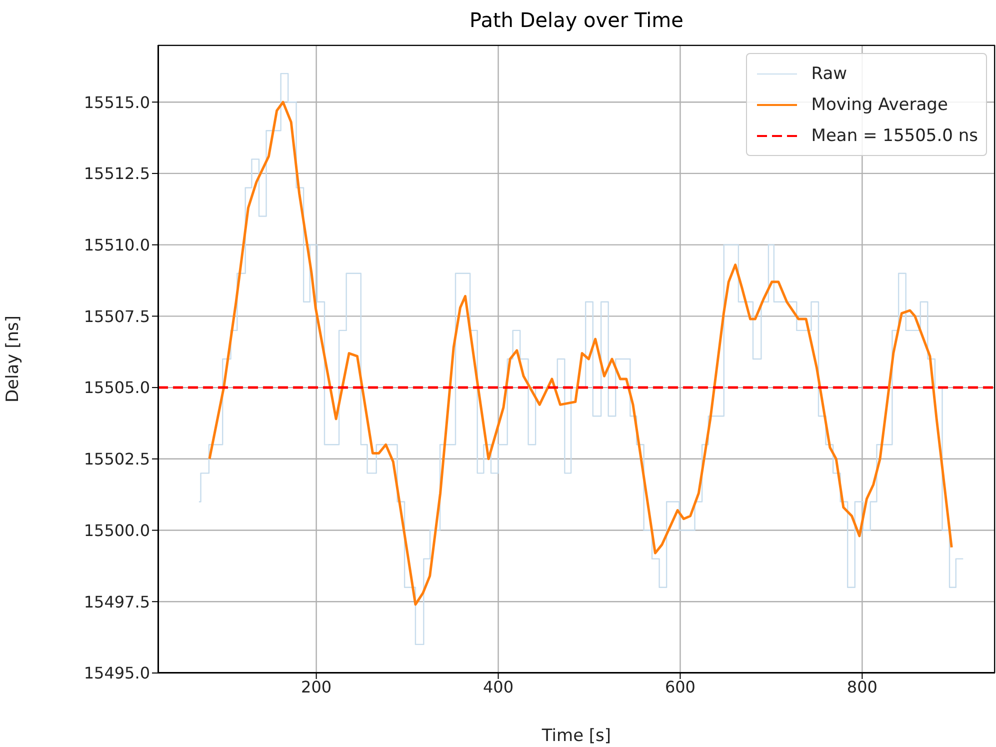  Describe the element at coordinates (879, 104) in the screenshot. I see `legend-label: Moving Average` at that location.